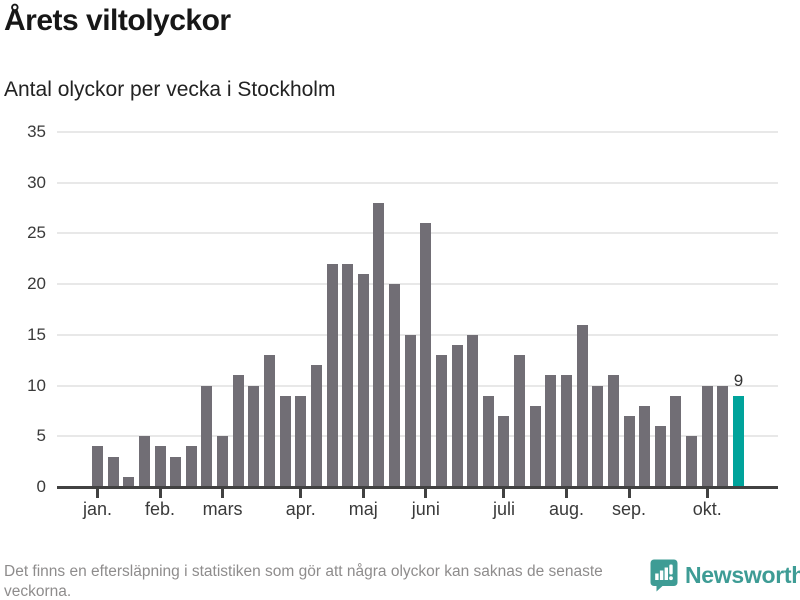 The width and height of the screenshot is (800, 600). What do you see at coordinates (36, 385) in the screenshot?
I see `y-axis-label-10: 10` at bounding box center [36, 385].